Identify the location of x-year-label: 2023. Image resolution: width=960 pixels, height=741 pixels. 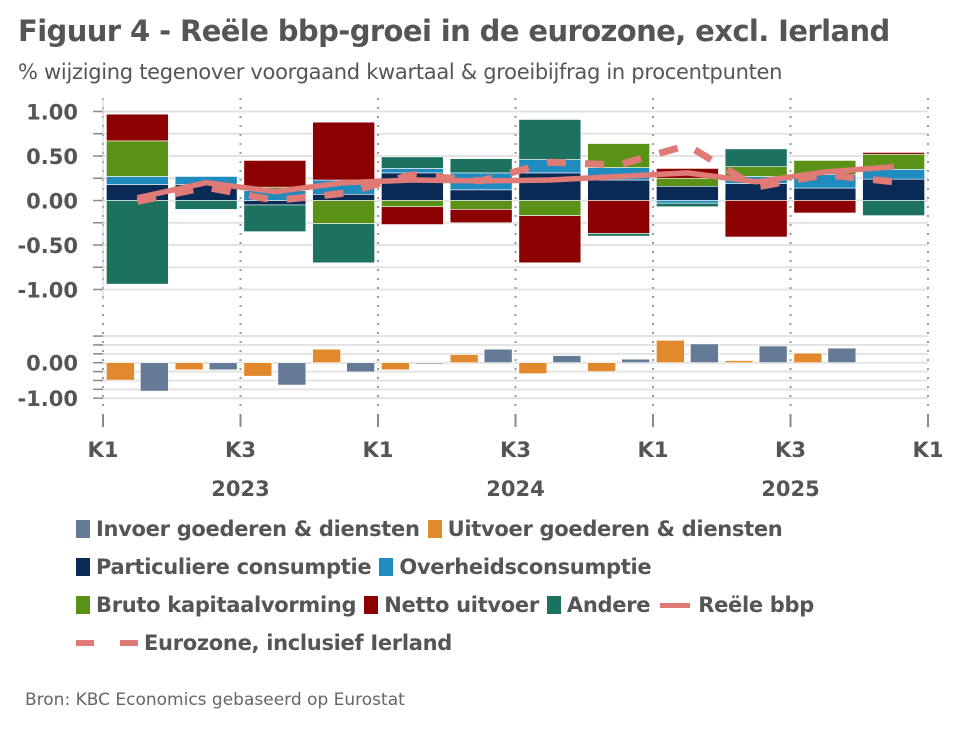
(240, 488).